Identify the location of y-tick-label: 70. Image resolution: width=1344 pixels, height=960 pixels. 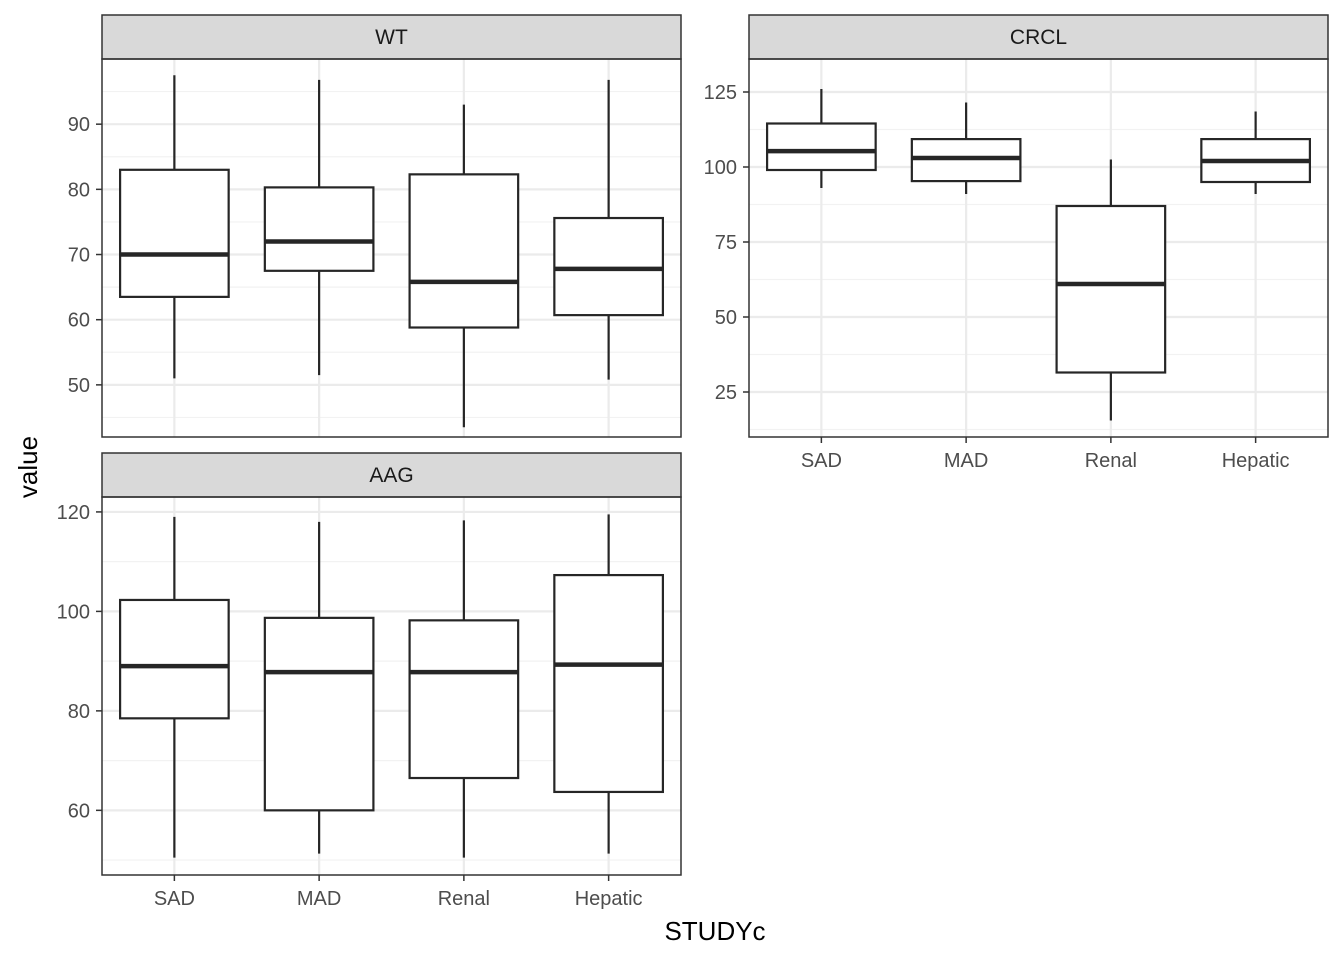
(79, 256).